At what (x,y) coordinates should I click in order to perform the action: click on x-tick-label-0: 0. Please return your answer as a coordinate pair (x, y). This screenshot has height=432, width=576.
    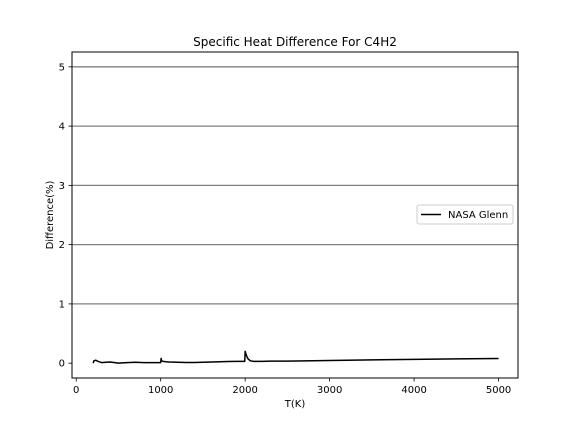
    Looking at the image, I should click on (76, 390).